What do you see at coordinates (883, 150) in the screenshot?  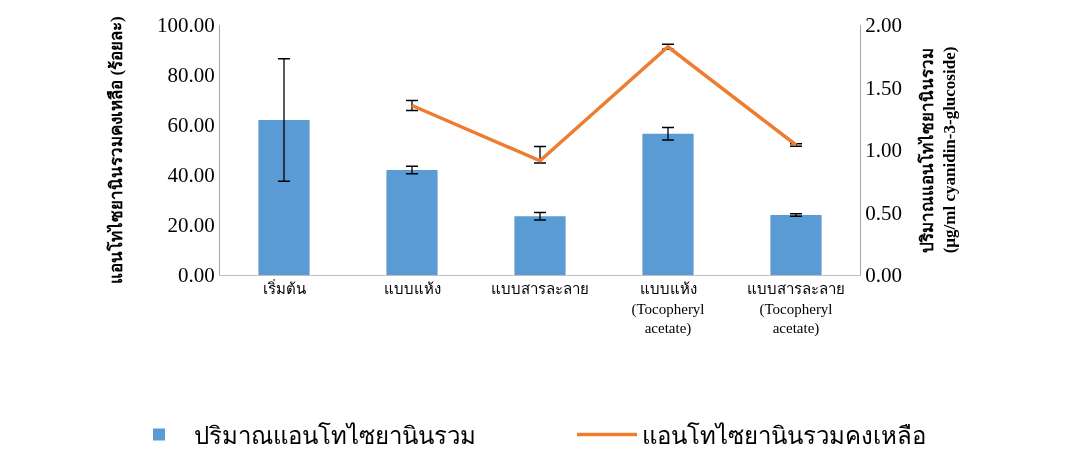 I see `y2-tick-label: 1.00` at bounding box center [883, 150].